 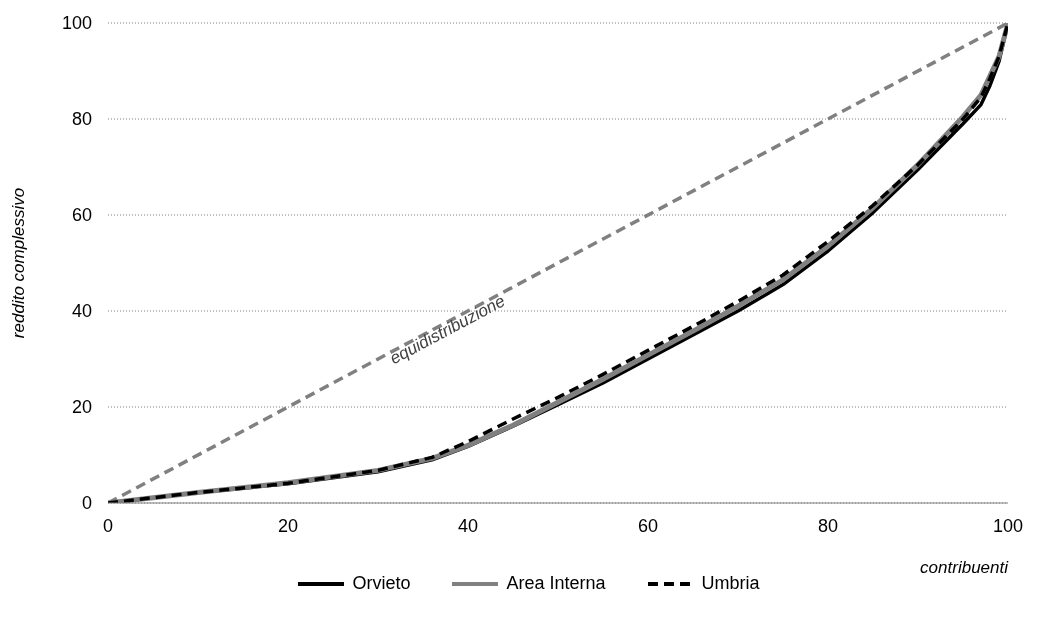 What do you see at coordinates (76, 23) in the screenshot?
I see `y-tick-label: 100` at bounding box center [76, 23].